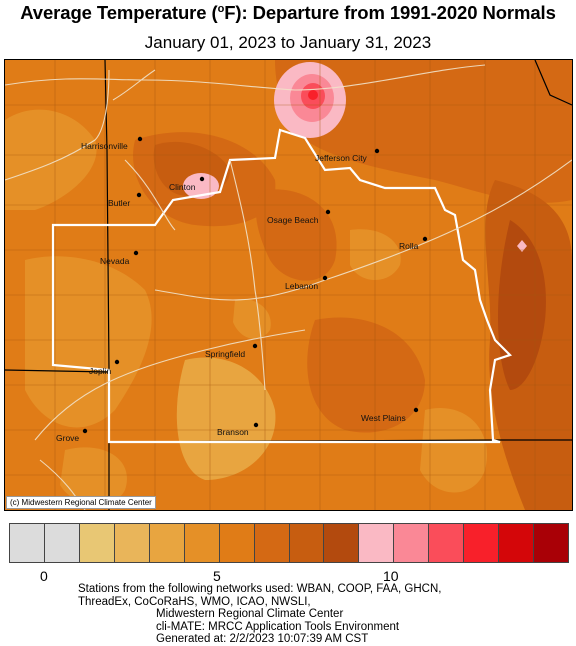 This screenshot has height=646, width=576. I want to click on city-label-springfield: Springfield, so click(225, 354).